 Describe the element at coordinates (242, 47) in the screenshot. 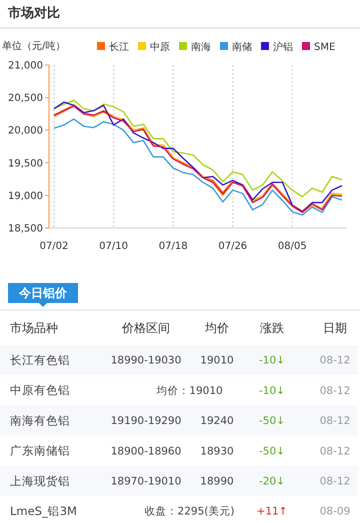

I see `legend-label: 南储` at that location.